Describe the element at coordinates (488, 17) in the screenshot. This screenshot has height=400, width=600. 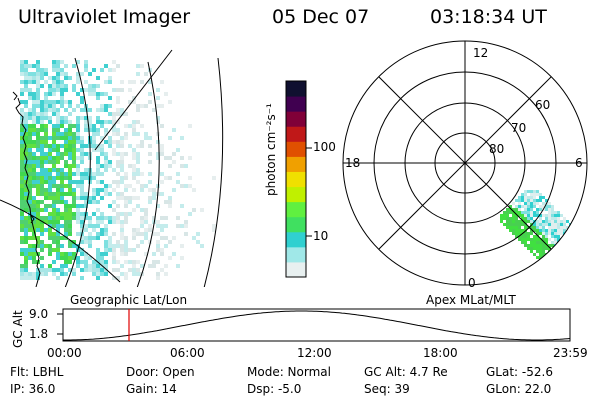
I see `time-label: 03:18:34 UT` at that location.